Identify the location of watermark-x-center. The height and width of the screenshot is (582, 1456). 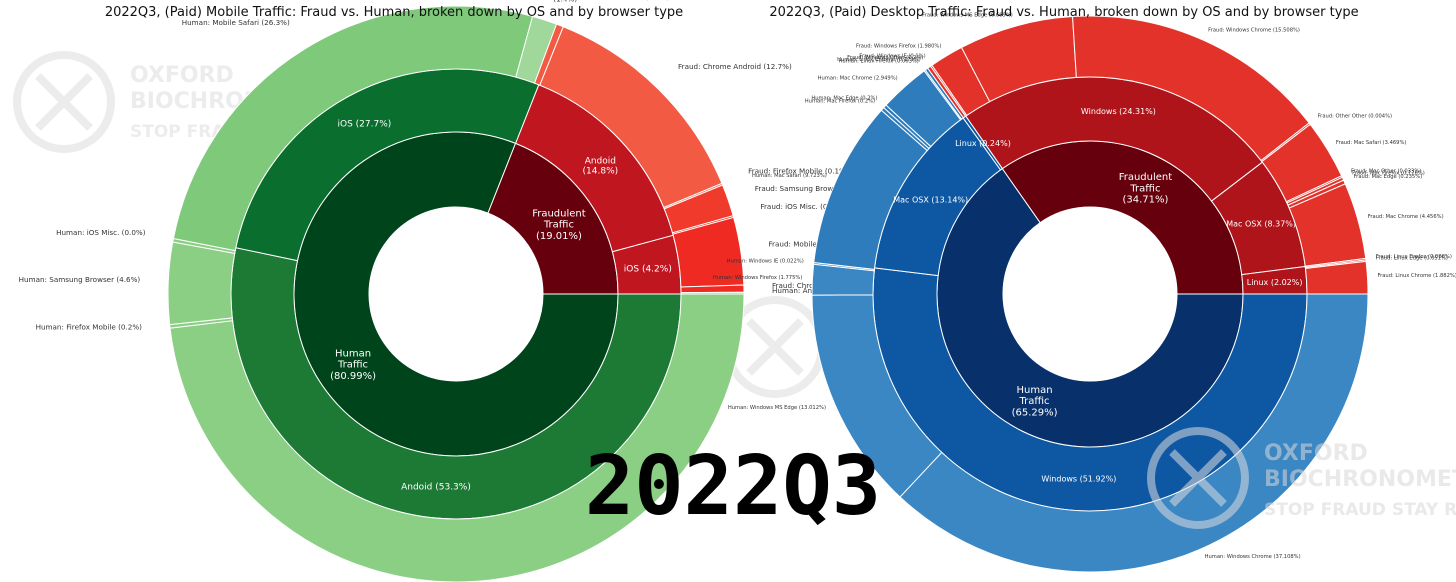
(775, 347).